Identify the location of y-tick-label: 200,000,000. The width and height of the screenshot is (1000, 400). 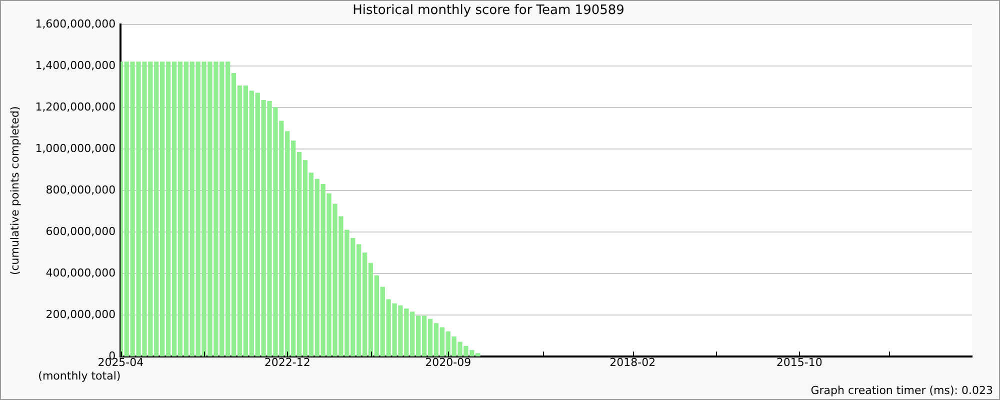
(81, 314).